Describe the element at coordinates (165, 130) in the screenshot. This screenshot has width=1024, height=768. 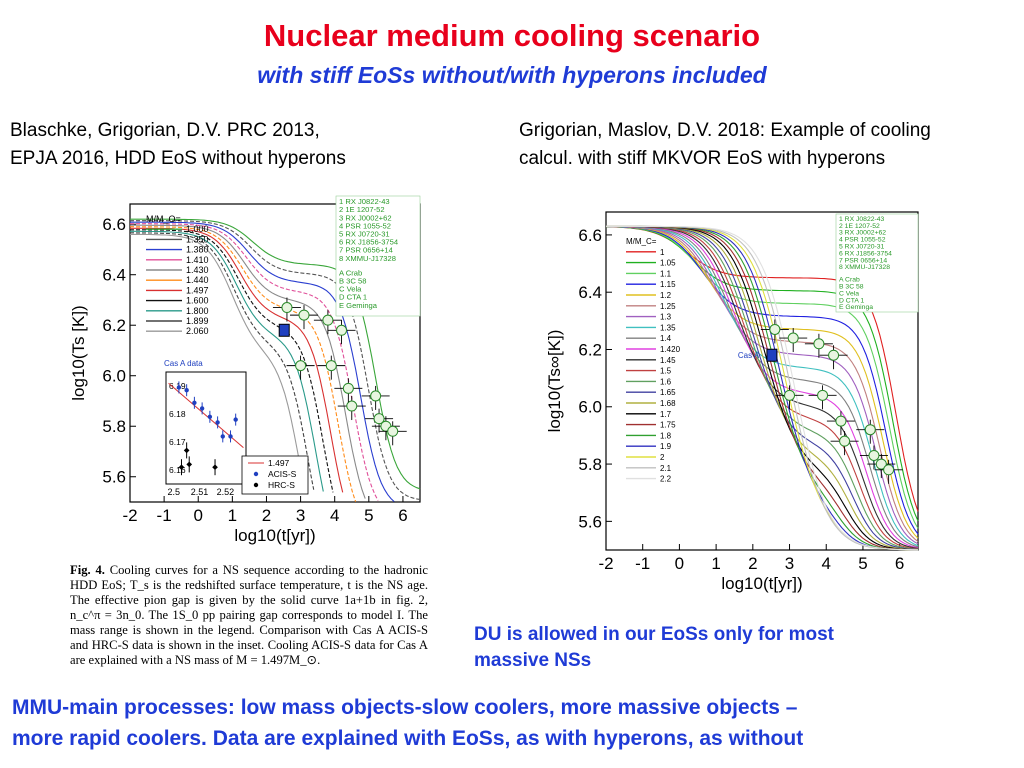
I see `left-reference-line: Blaschke, Grigorian, D.V. PRC 2013,` at that location.